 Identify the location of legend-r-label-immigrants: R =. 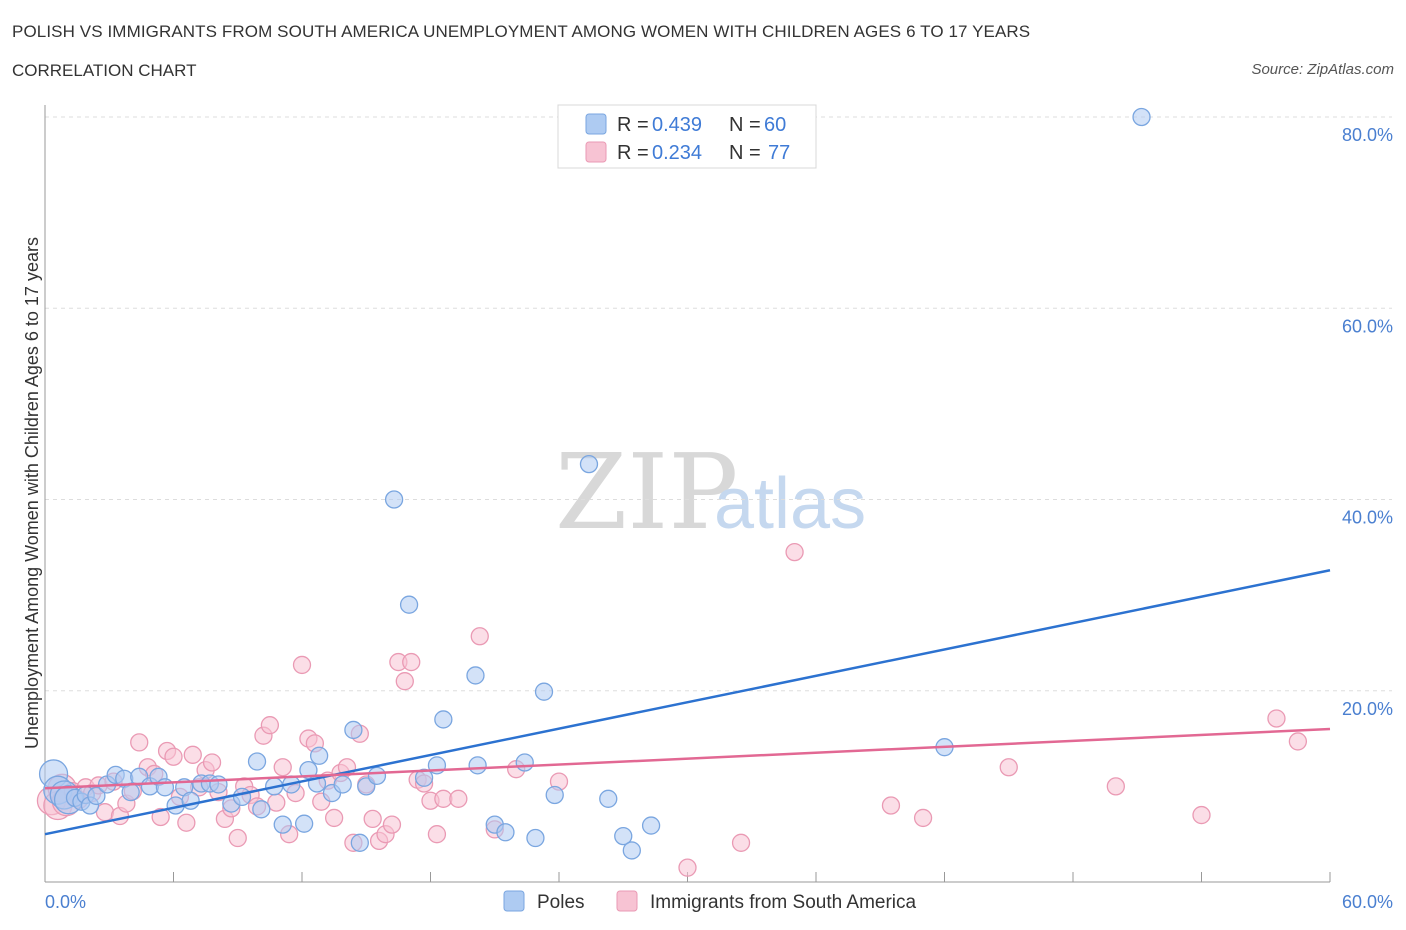
(633, 153).